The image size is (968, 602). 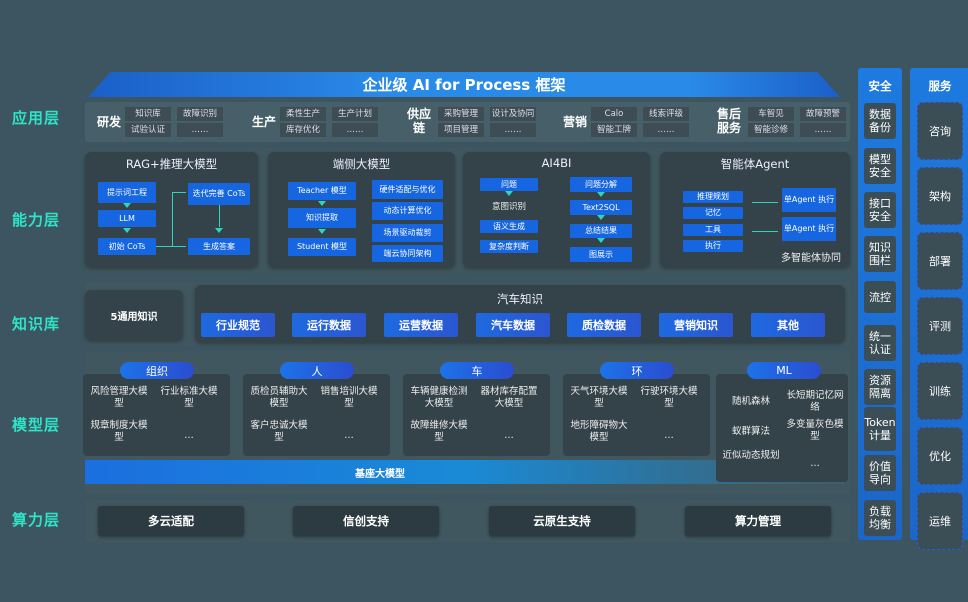 What do you see at coordinates (407, 233) in the screenshot?
I see `capability-box: 场景驱动裁剪` at bounding box center [407, 233].